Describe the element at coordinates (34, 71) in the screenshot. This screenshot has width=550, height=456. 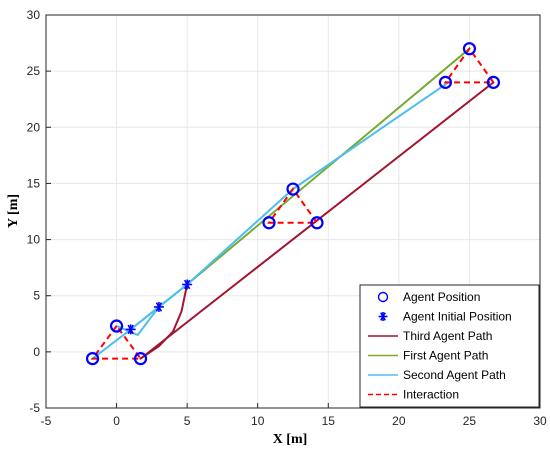
I see `y-tick-label: 25` at that location.